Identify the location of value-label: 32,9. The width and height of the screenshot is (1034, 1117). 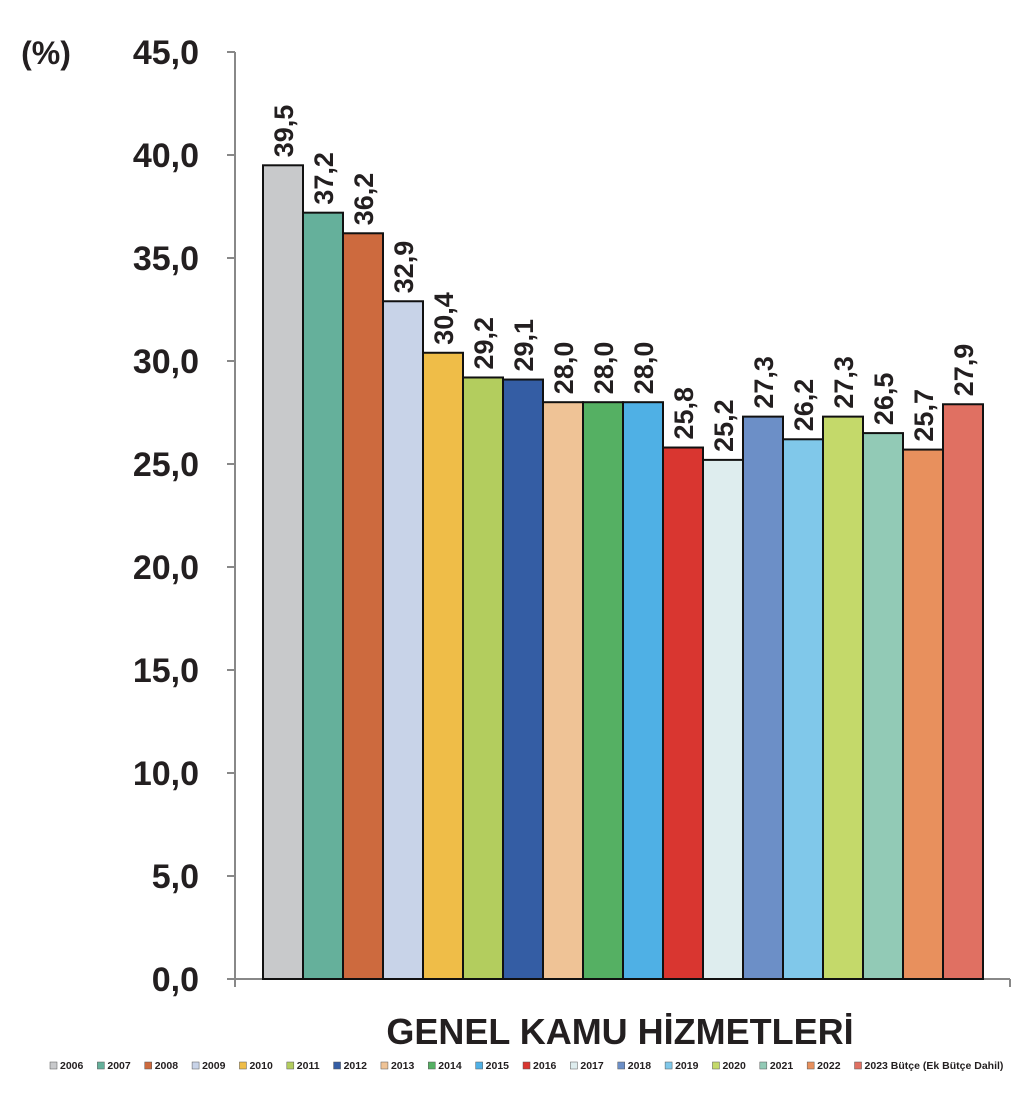
(404, 267).